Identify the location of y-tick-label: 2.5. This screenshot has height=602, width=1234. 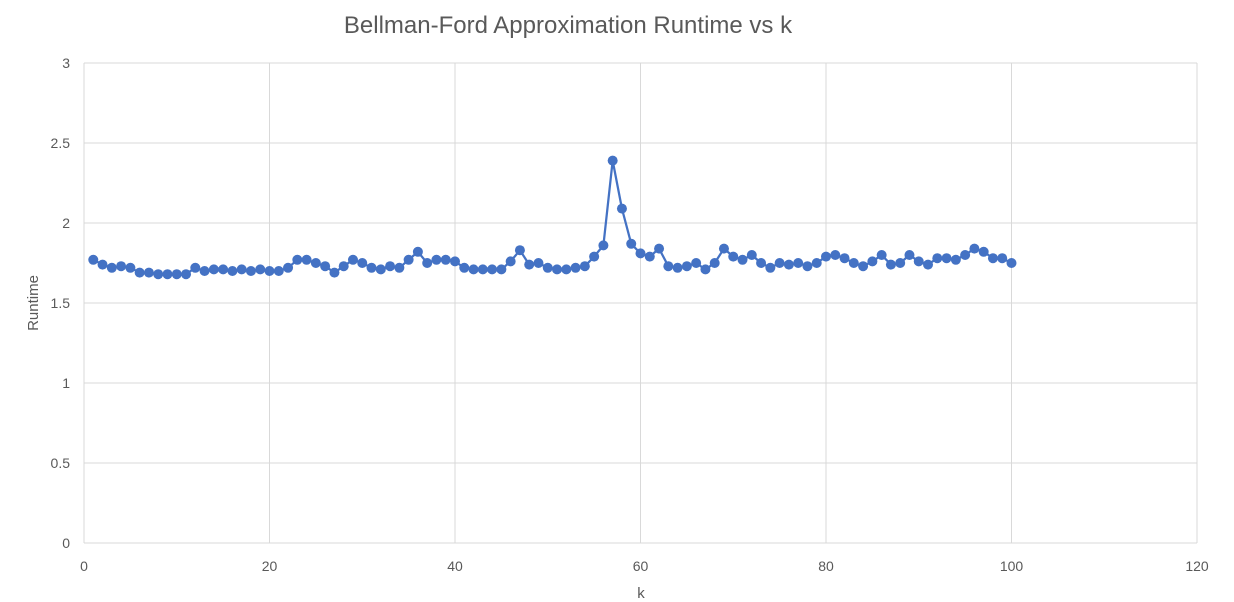
(61, 143).